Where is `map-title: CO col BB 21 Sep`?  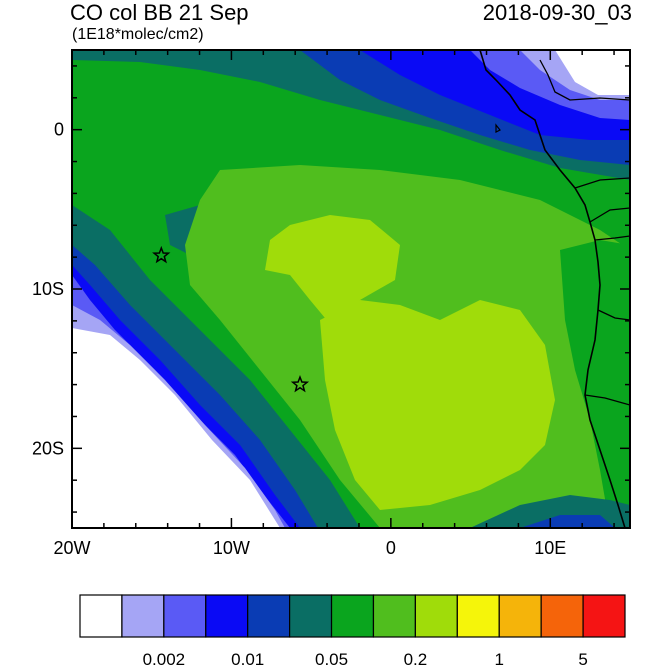
map-title: CO col BB 21 Sep is located at coordinates (159, 12).